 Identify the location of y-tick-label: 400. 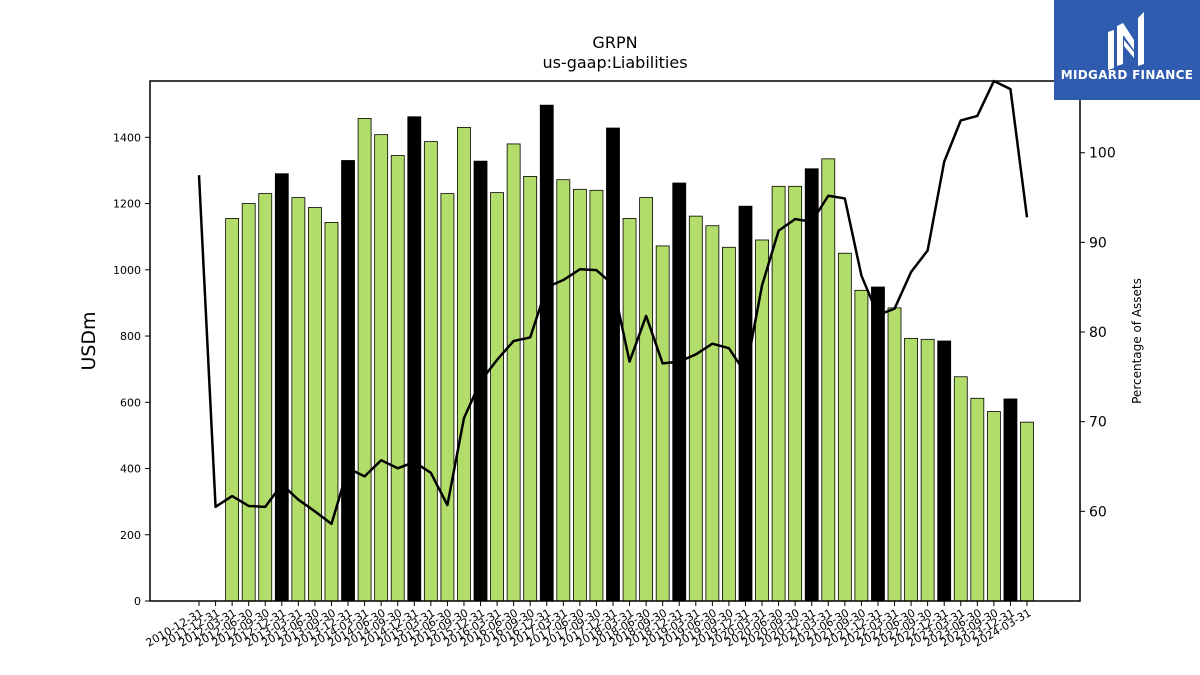
(130, 469).